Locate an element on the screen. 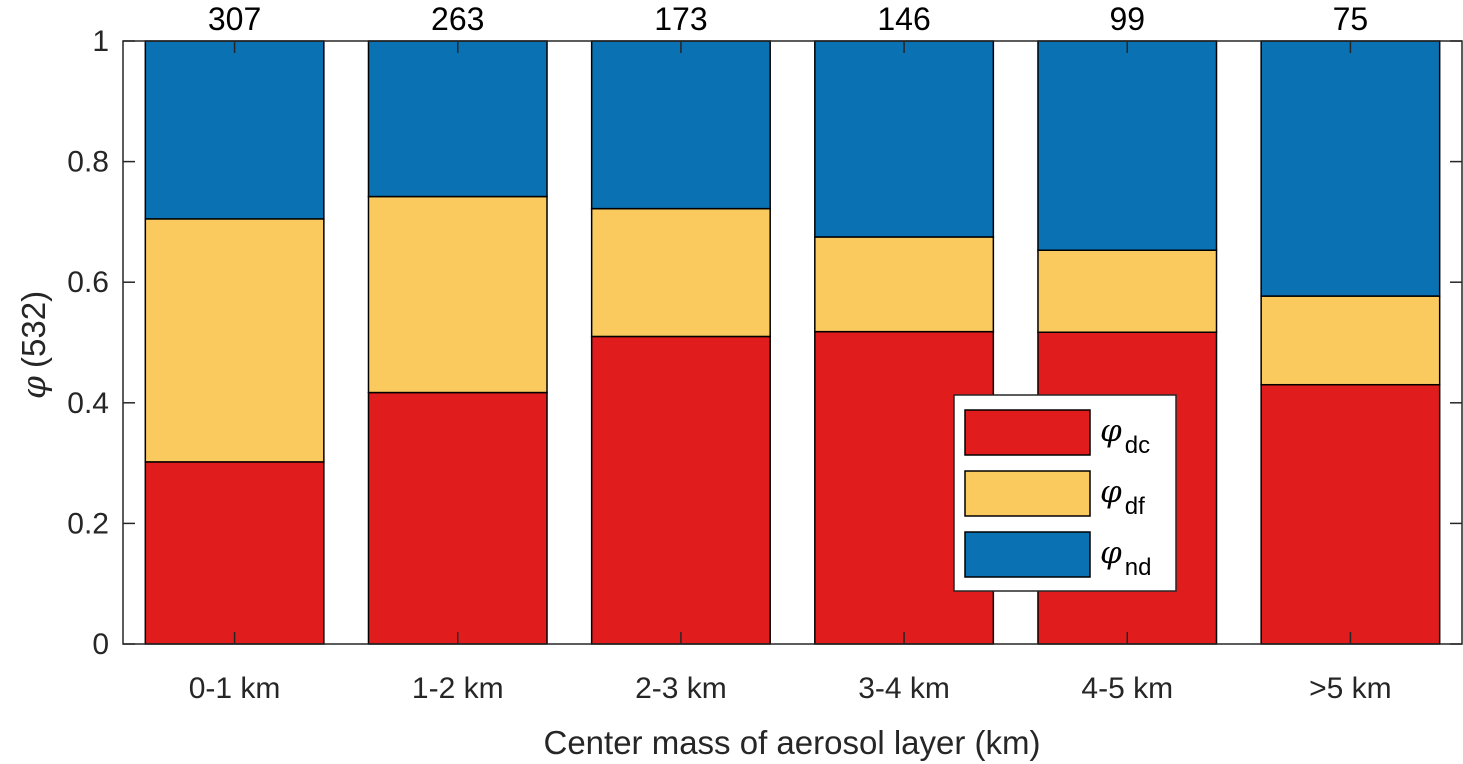 This screenshot has height=764, width=1463. svg-text:φ(532): φ (532) is located at coordinates (33, 345).